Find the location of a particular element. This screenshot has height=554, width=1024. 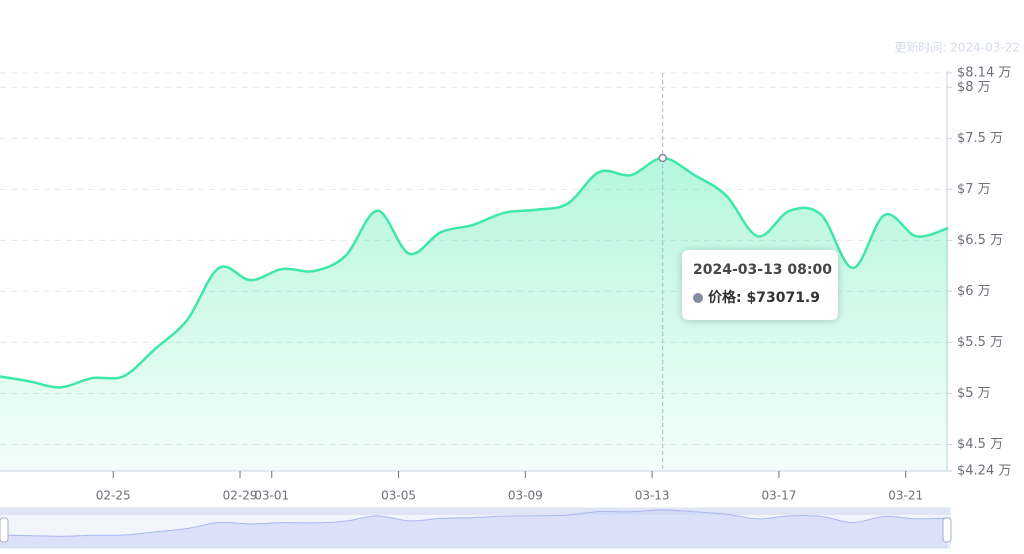

update-note: 更新时间: 2024-03-22 is located at coordinates (957, 47).